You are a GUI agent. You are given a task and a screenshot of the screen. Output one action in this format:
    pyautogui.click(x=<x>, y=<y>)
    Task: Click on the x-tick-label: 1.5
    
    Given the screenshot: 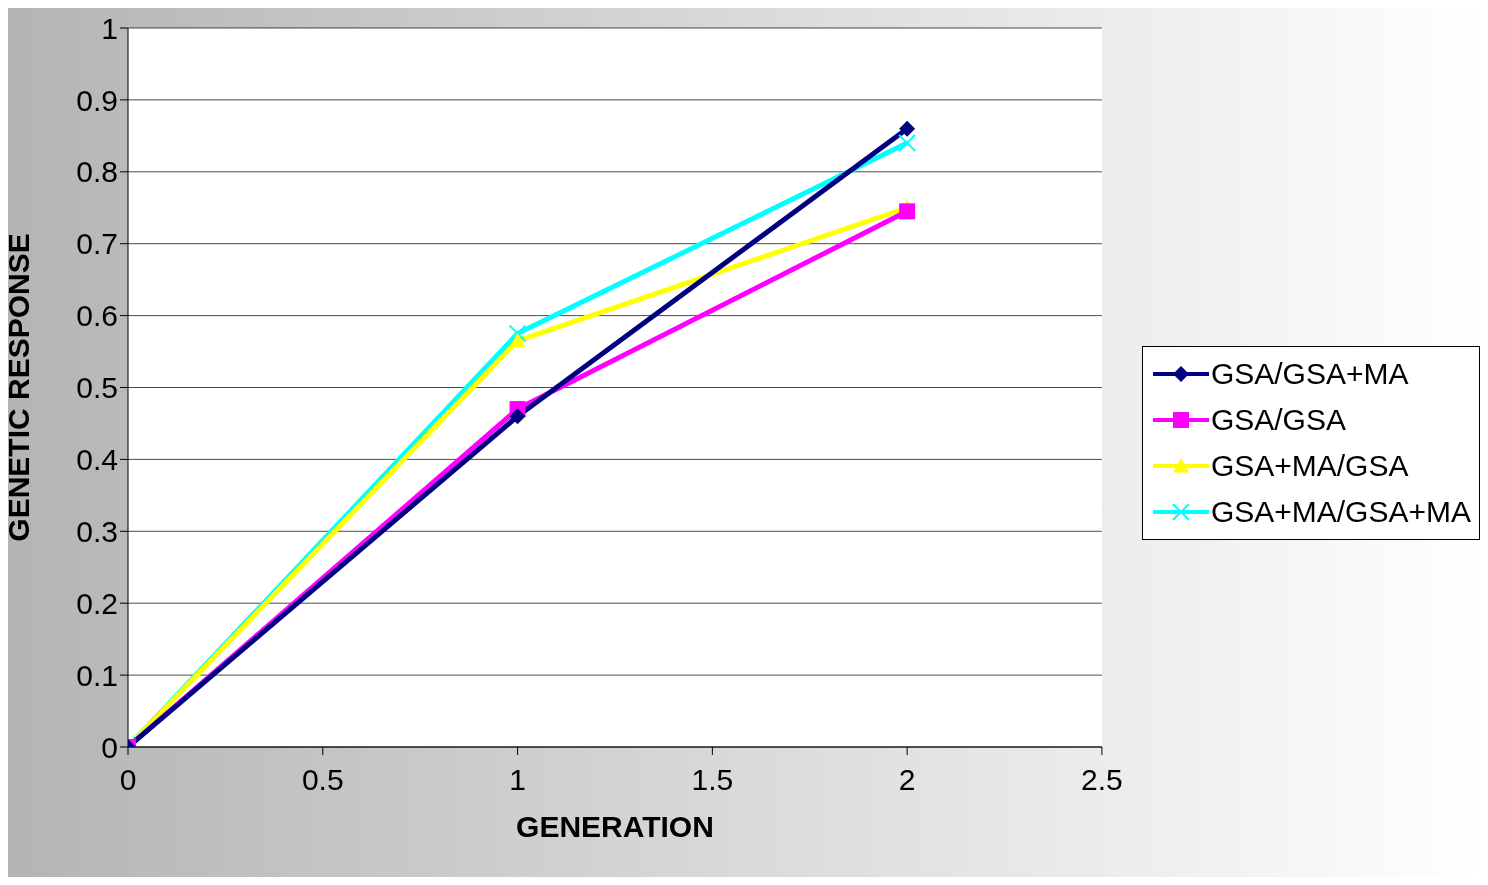 What is the action you would take?
    pyautogui.click(x=712, y=780)
    